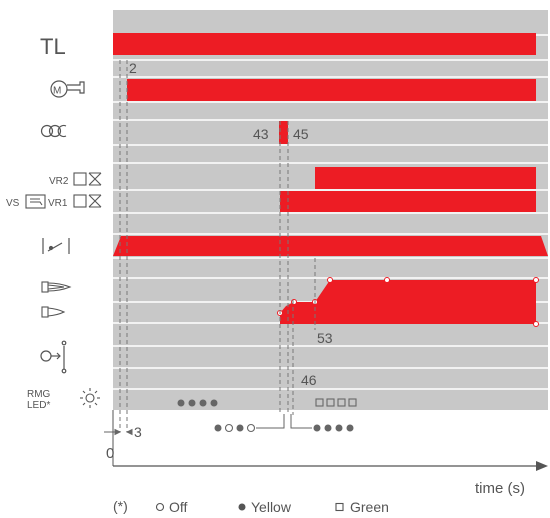 This screenshot has height=518, width=550. I want to click on air-damper-bar, so click(330, 246).